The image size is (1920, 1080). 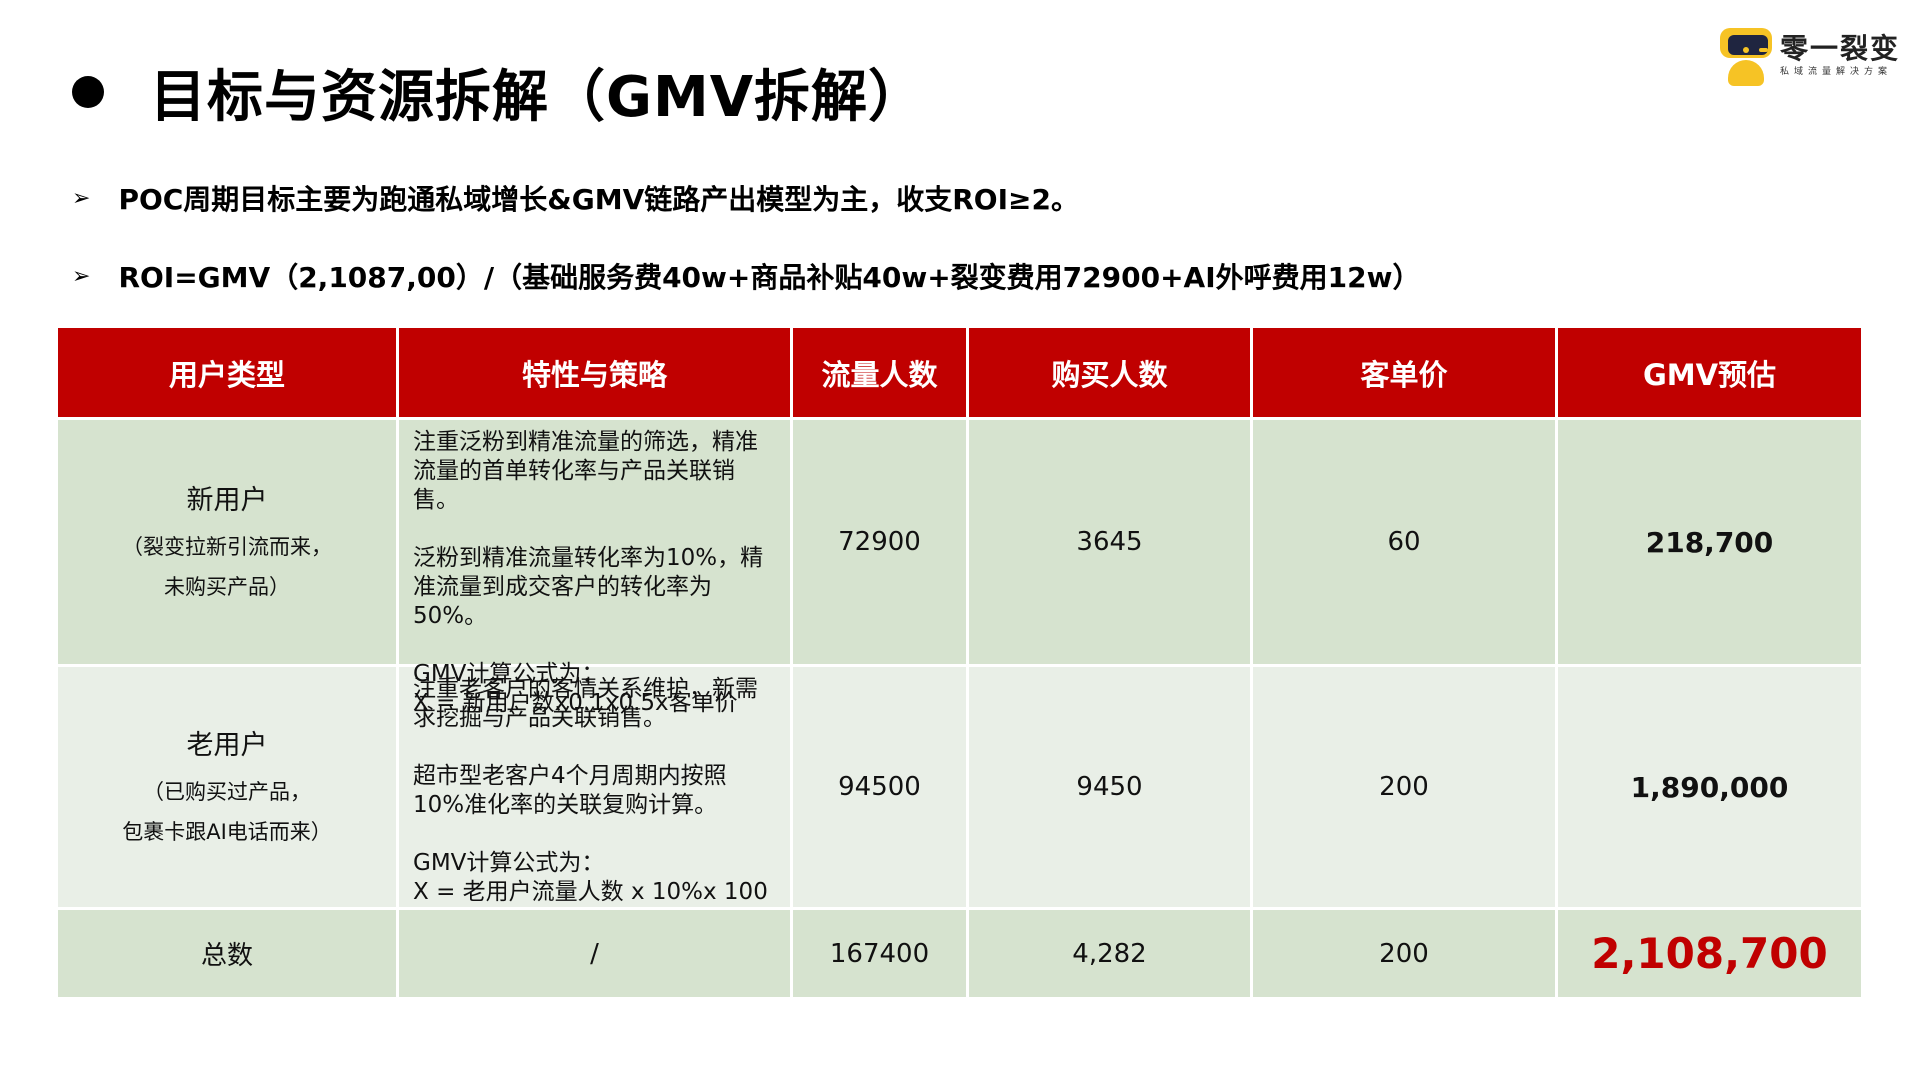 What do you see at coordinates (227, 831) in the screenshot?
I see `user-type-note: 包裹卡跟AI电话而来）` at bounding box center [227, 831].